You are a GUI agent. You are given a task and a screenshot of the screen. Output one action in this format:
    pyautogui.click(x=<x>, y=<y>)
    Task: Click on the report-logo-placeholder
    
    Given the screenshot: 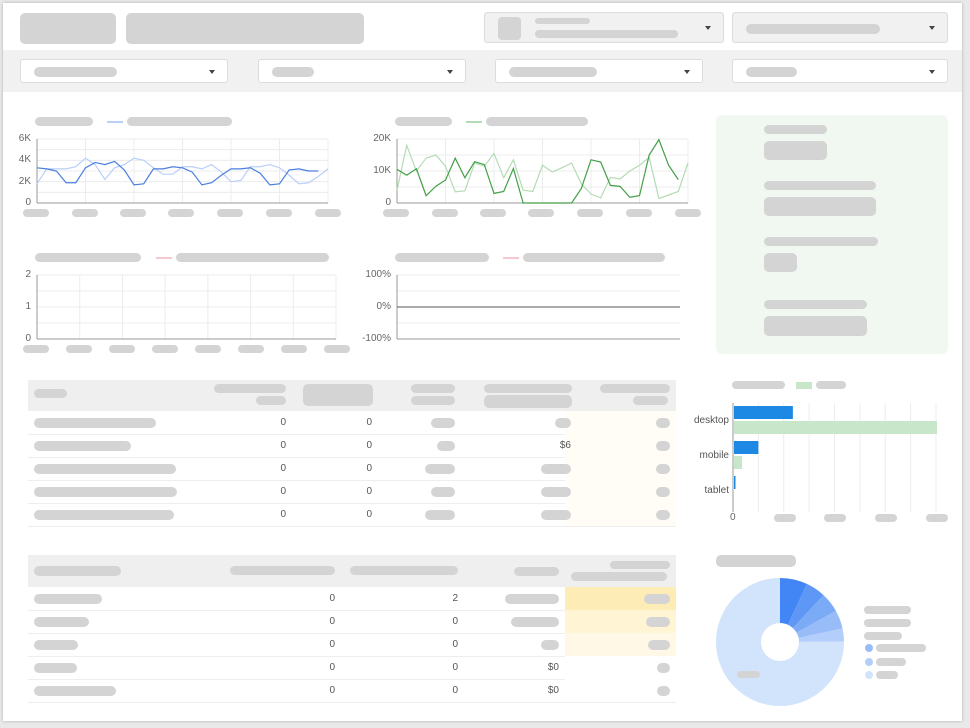 What is the action you would take?
    pyautogui.click(x=68, y=28)
    